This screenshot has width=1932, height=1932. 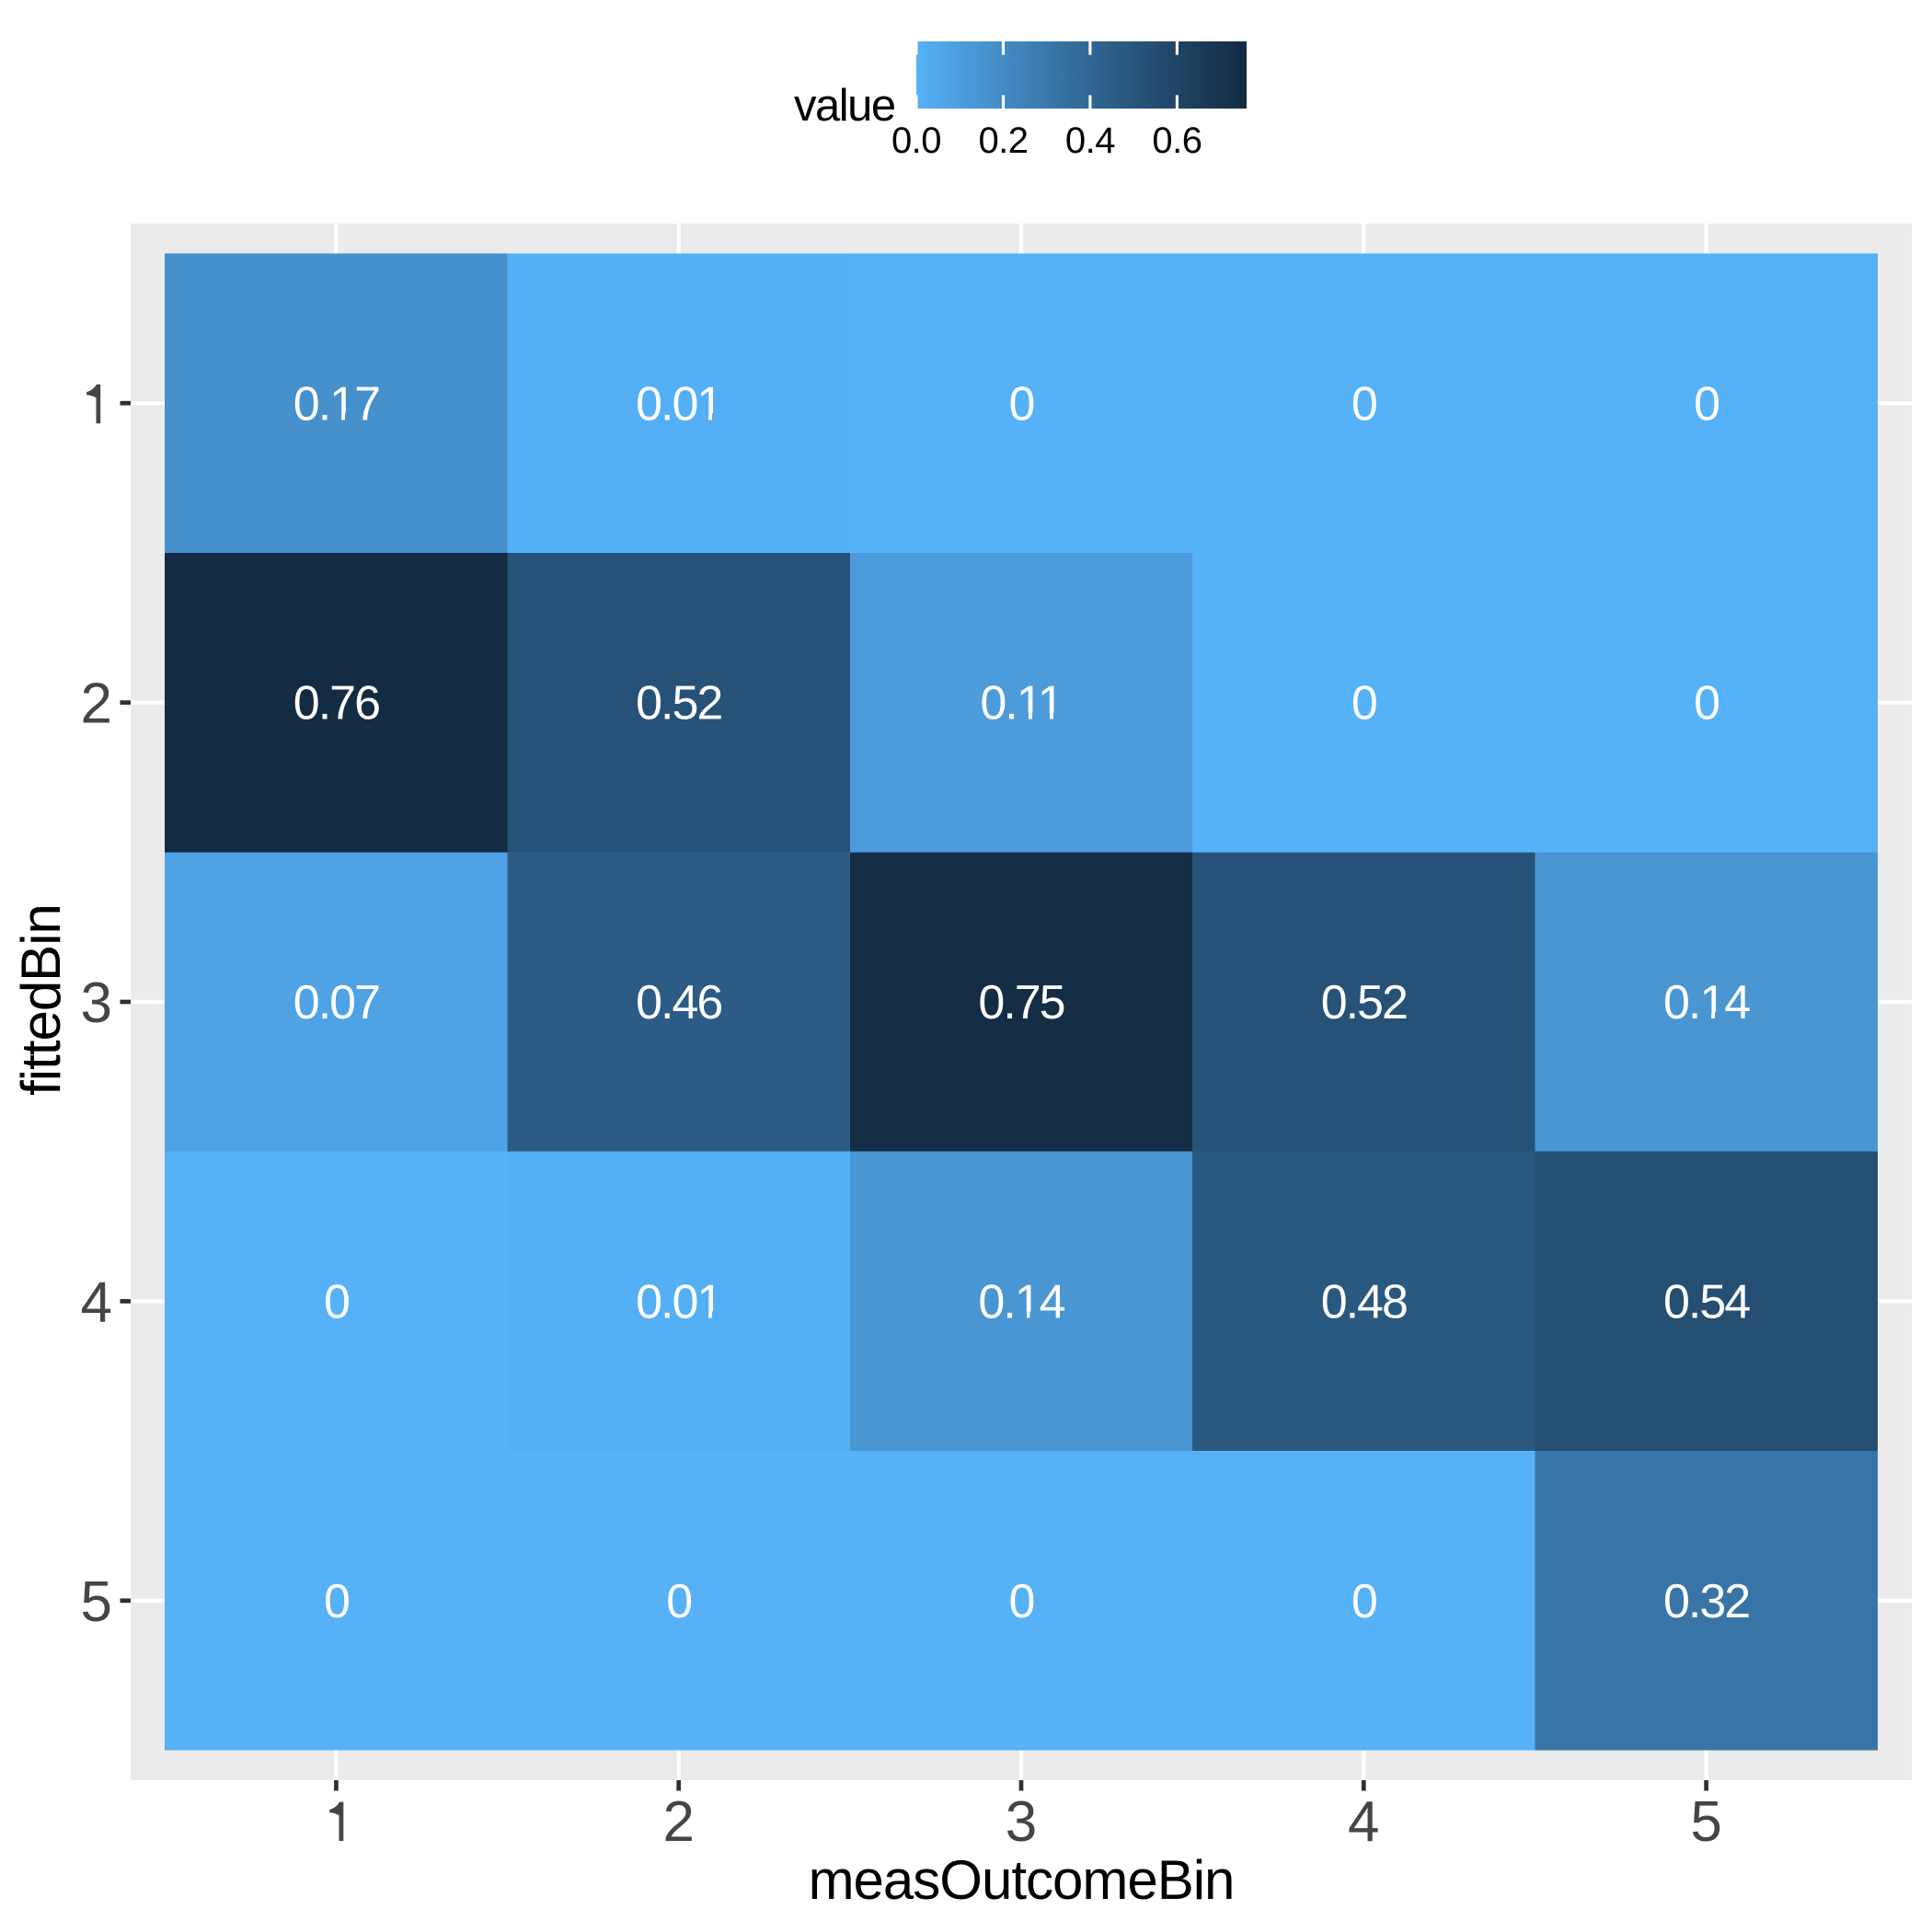 What do you see at coordinates (1021, 703) in the screenshot?
I see `svg-text: 0.11` at bounding box center [1021, 703].